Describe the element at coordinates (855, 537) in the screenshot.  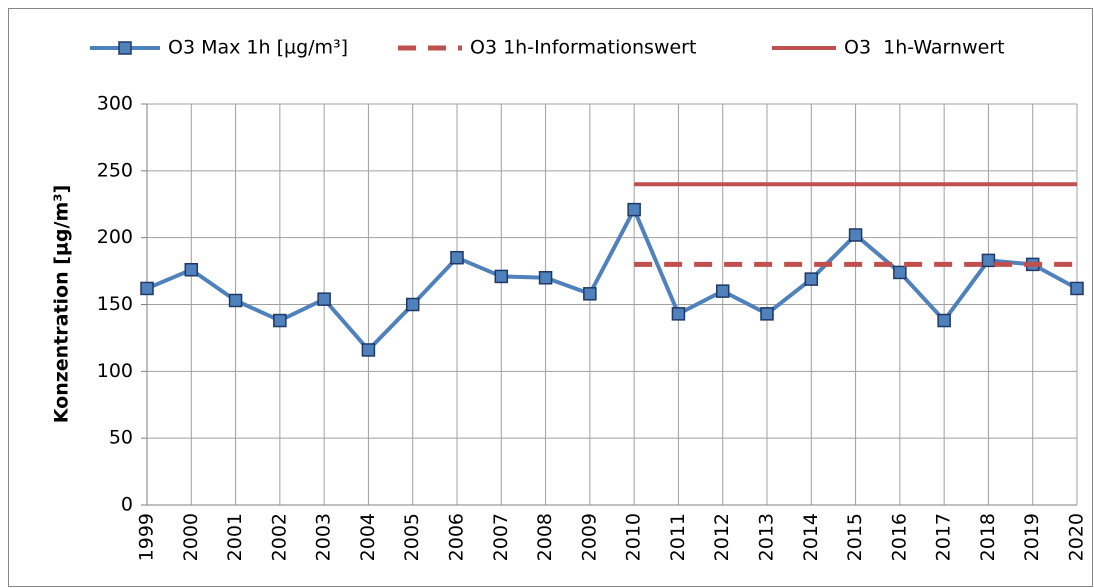
I see `x-tick-label: 2015` at that location.